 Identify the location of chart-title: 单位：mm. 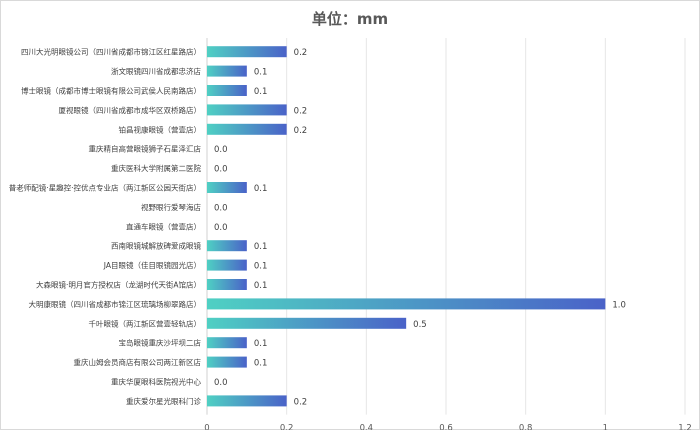
(350, 19).